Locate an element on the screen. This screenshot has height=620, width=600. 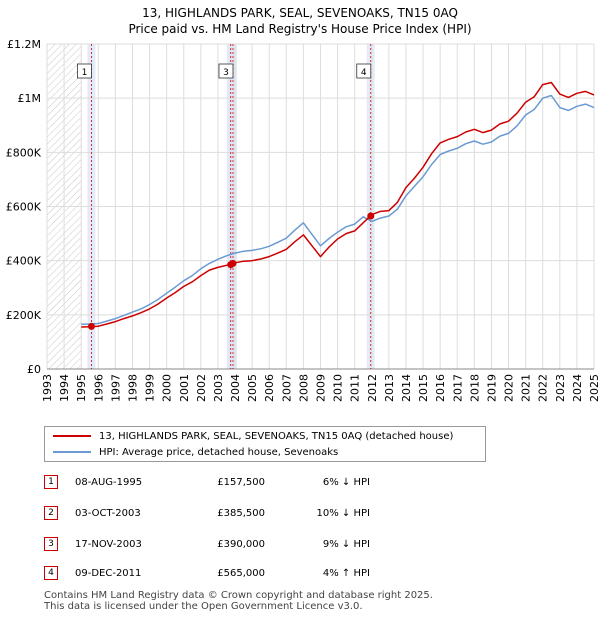
transaction-number: 1 is located at coordinates (51, 482).